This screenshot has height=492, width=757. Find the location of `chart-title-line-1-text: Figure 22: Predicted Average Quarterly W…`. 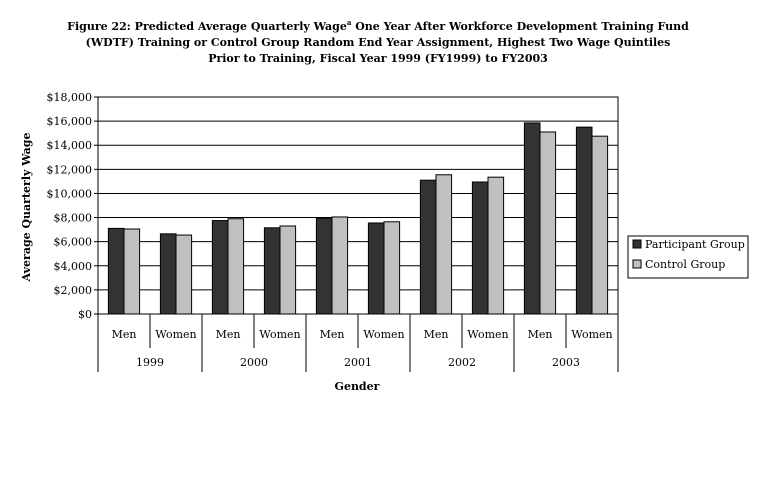

chart-title-line-1-text: Figure 22: Predicted Average Quarterly W… is located at coordinates (207, 26).